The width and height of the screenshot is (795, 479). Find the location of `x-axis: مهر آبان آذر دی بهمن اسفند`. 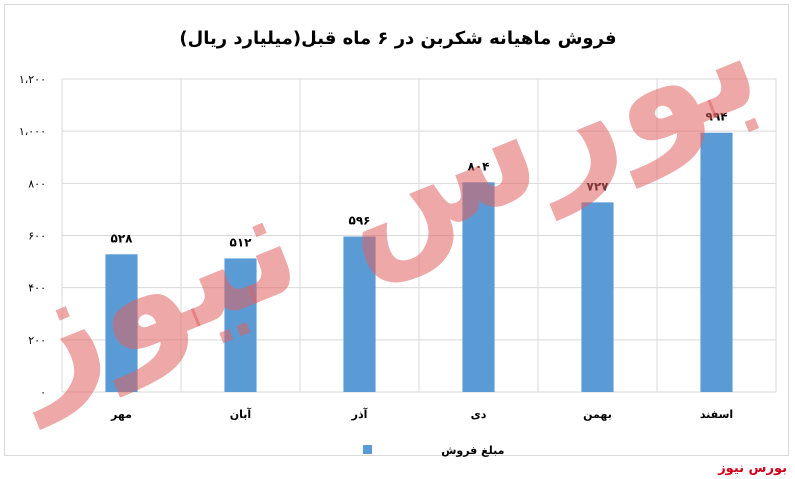

x-axis: مهر آبان آذر دی بهمن اسفند is located at coordinates (421, 414).